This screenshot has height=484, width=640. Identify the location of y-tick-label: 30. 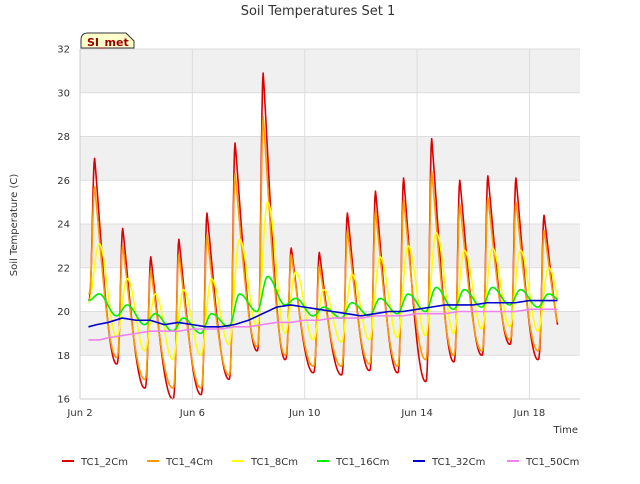
(63, 93).